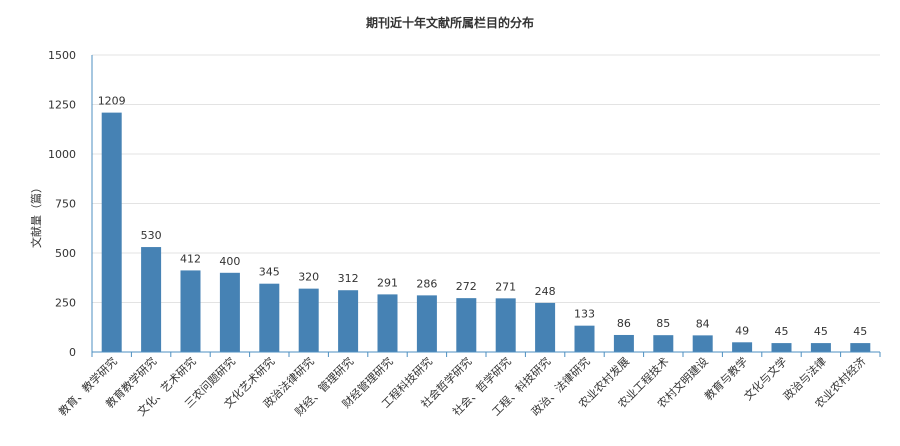  What do you see at coordinates (62, 105) in the screenshot?
I see `y-tick-label: 1250` at bounding box center [62, 105].